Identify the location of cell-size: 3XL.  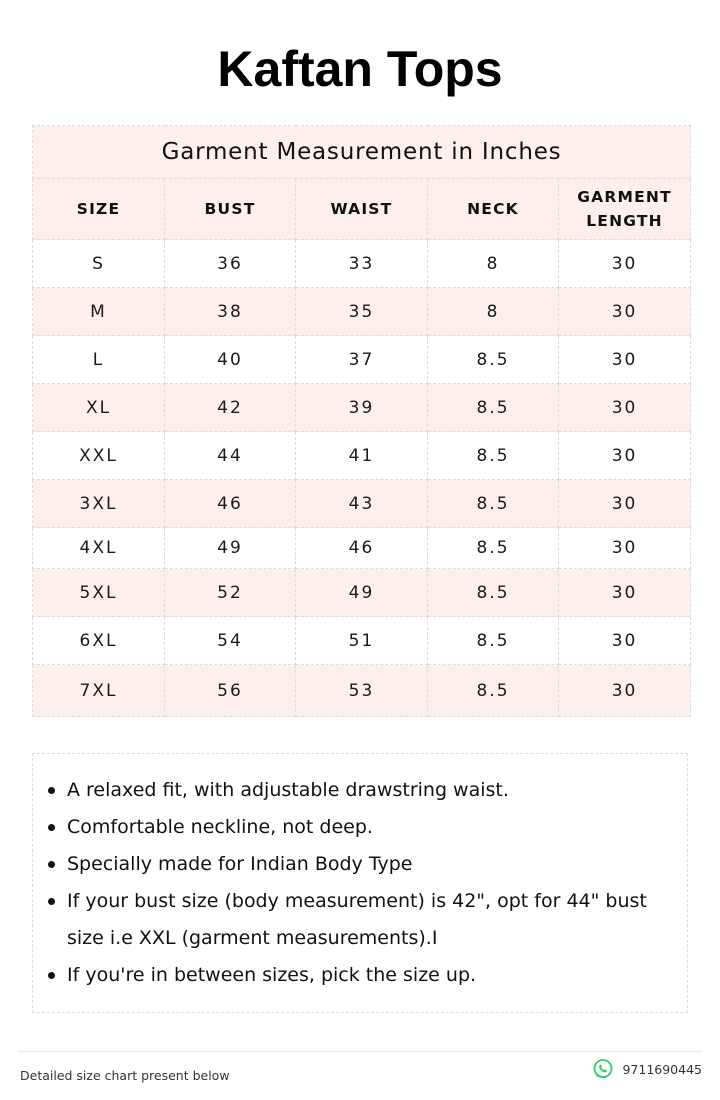
(98, 503).